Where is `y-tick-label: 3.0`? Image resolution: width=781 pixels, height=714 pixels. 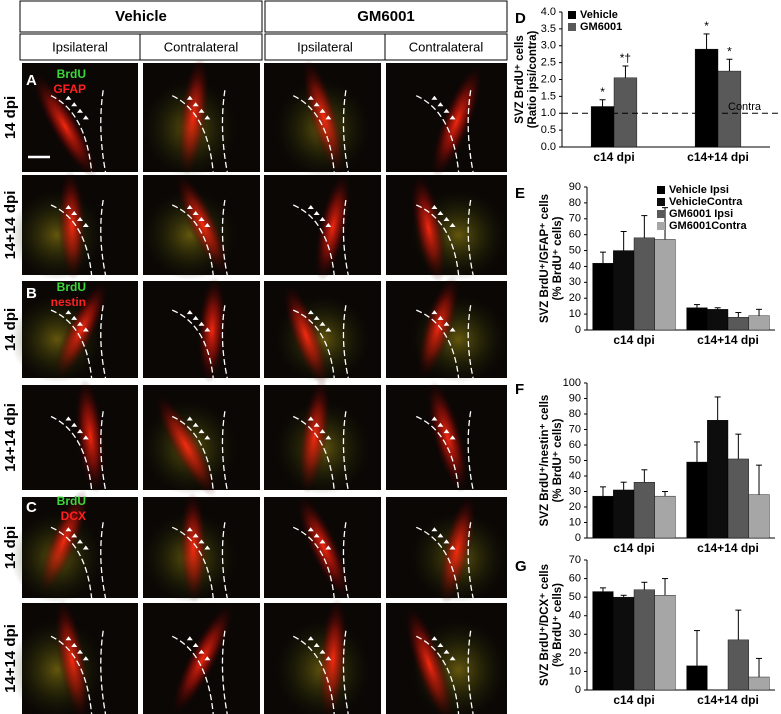
y-tick-label: 3.0 is located at coordinates (548, 46).